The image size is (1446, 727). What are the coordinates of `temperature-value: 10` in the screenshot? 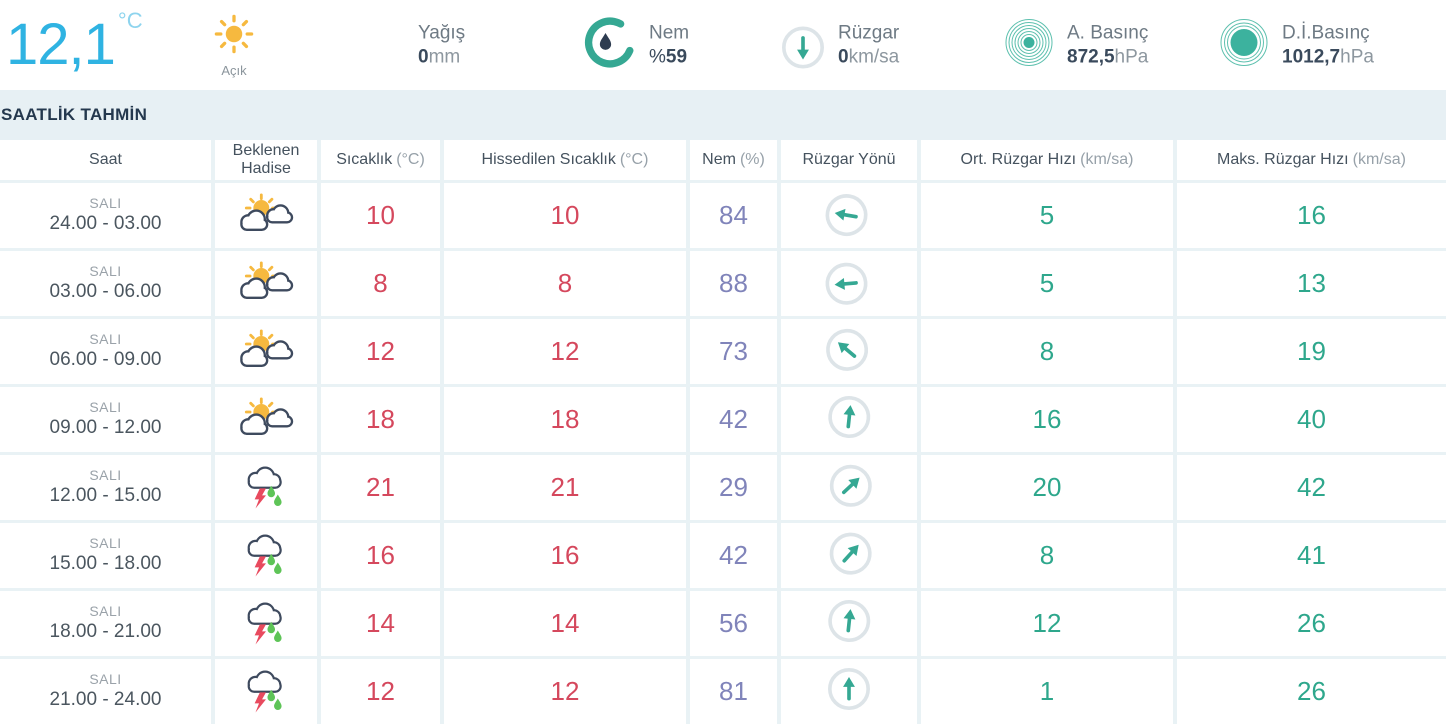 It's located at (380, 215).